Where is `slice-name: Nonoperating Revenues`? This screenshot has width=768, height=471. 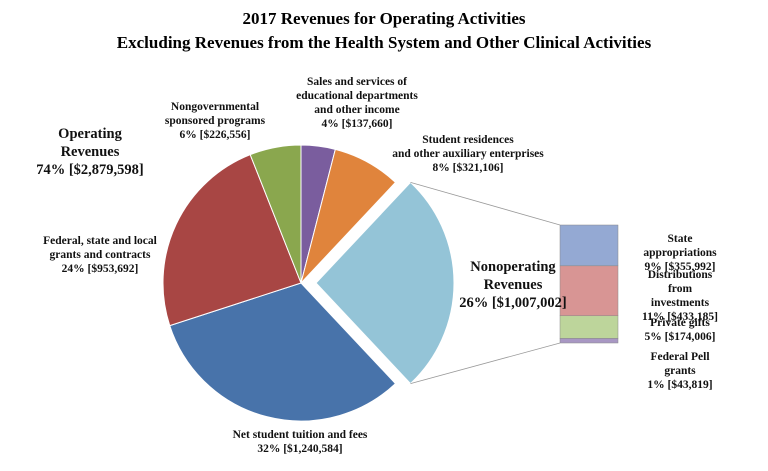
slice-name: Nonoperating Revenues is located at coordinates (513, 276).